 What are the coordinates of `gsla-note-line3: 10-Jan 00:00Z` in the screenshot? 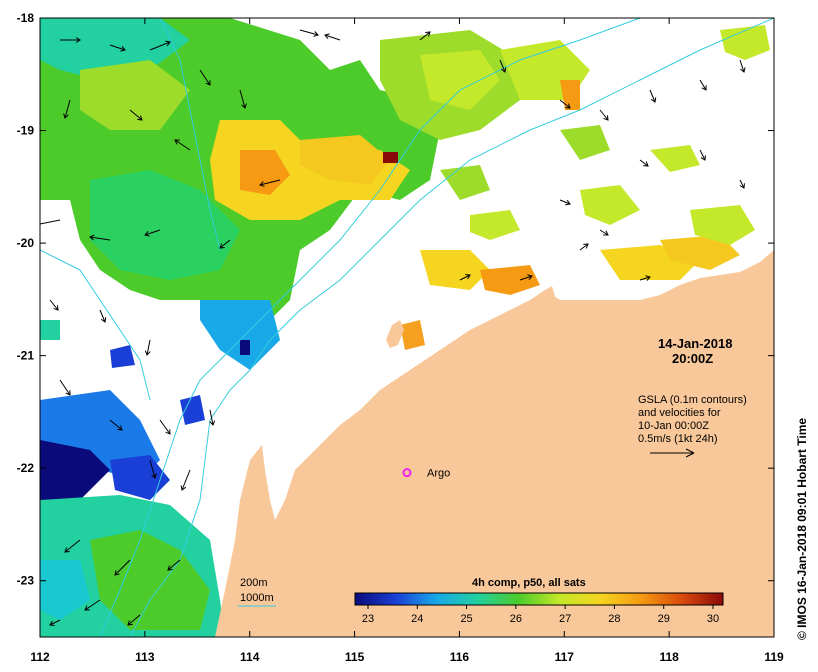 It's located at (673, 426).